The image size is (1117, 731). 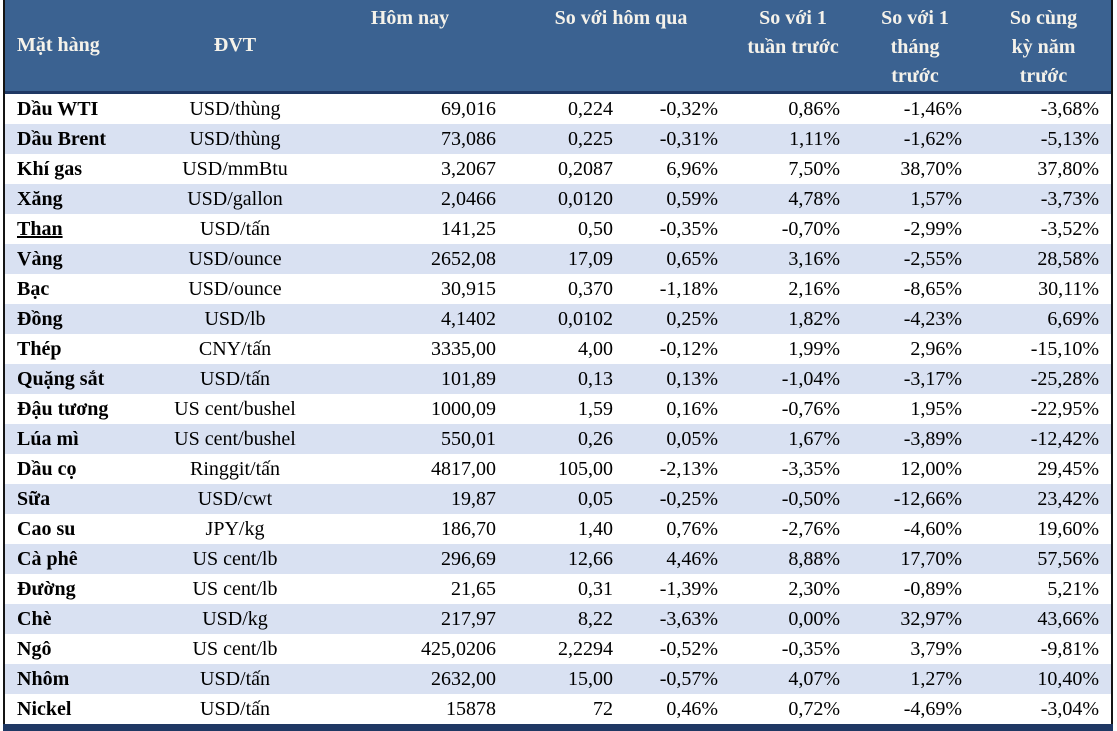 What do you see at coordinates (235, 139) in the screenshot?
I see `unit-cell: USD/thùng` at bounding box center [235, 139].